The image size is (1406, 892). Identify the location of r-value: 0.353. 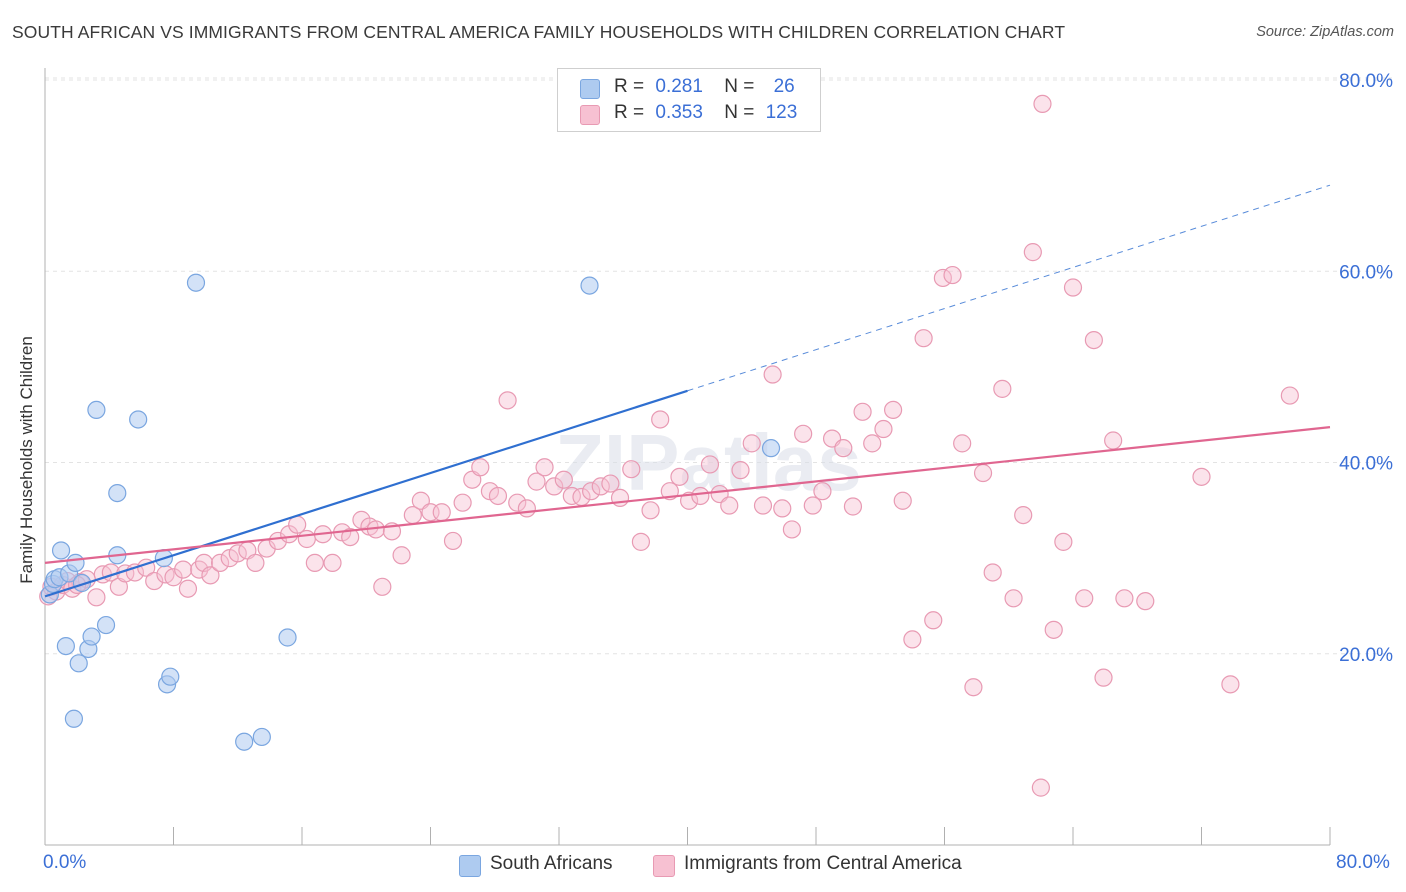
(679, 112).